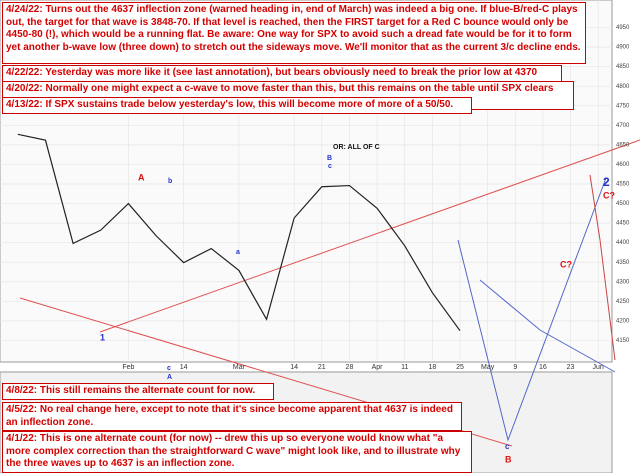 The height and width of the screenshot is (473, 640). I want to click on y-tick-label: 4550, so click(623, 185).